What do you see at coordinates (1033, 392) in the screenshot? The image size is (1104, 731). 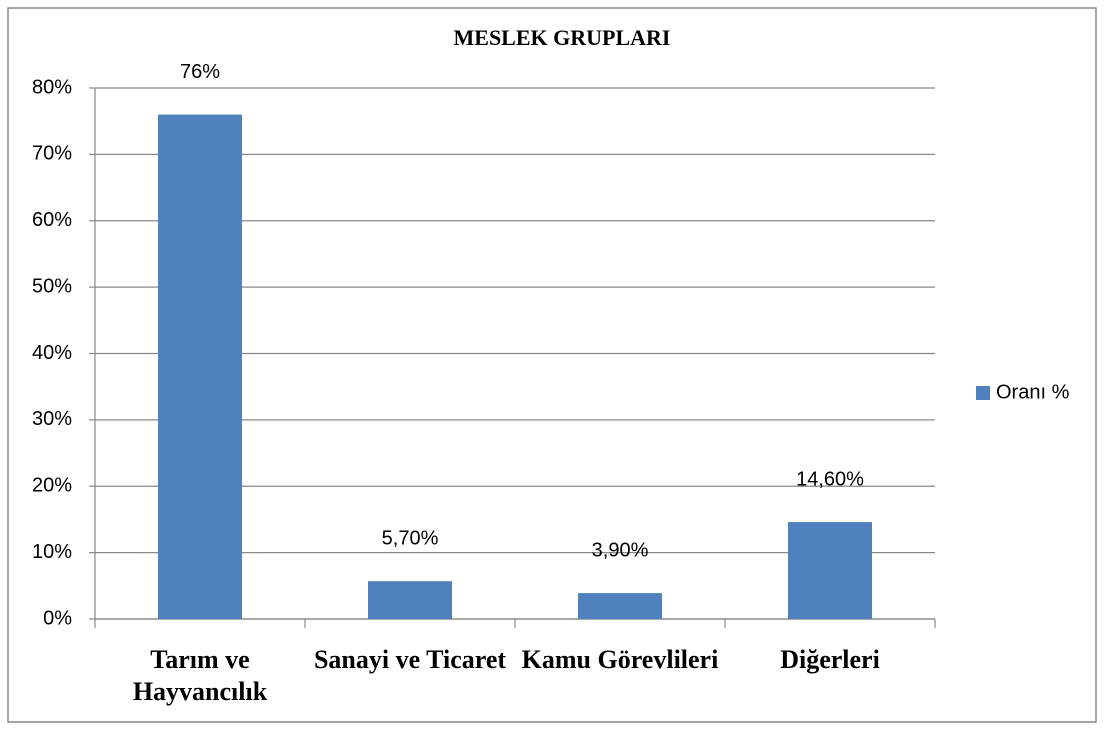 I see `legend-label: Oranı %` at bounding box center [1033, 392].